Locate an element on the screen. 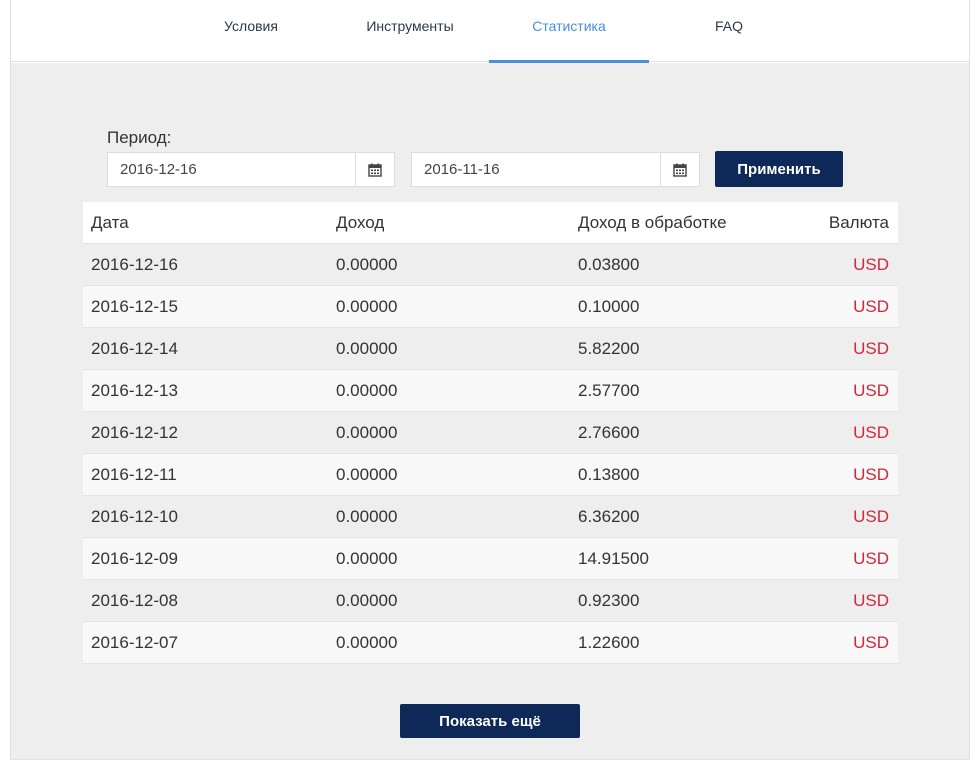 The image size is (975, 766). table-row: 2016-12-13 0.00000 2.57700 USD is located at coordinates (490, 391).